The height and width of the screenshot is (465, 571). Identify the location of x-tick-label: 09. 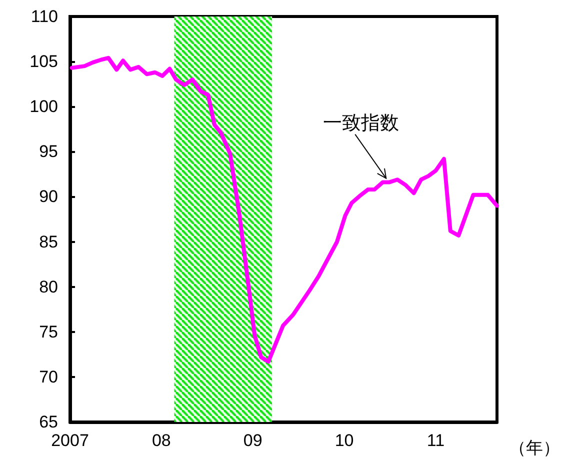
(252, 440).